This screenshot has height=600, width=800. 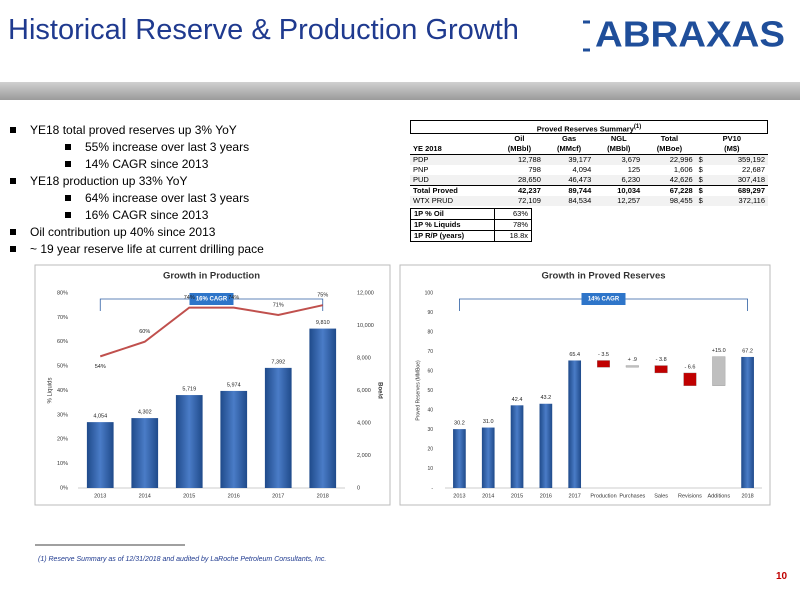 What do you see at coordinates (580, 190) in the screenshot?
I see `table-cell: 89,744` at bounding box center [580, 190].